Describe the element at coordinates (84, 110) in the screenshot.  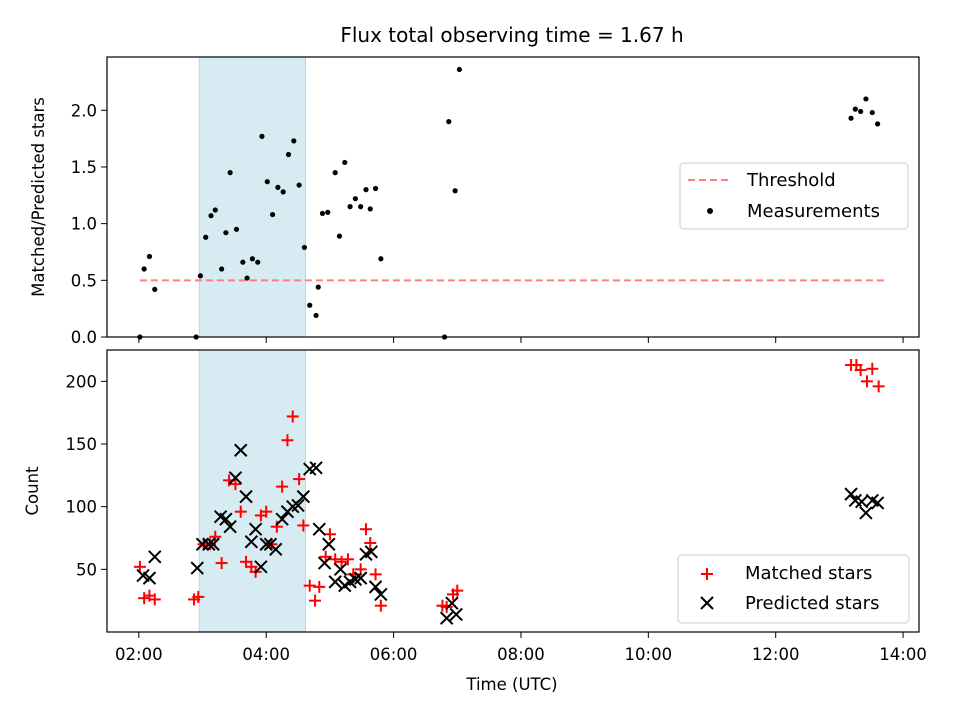
I see `top-ytick-label: 2.0` at that location.